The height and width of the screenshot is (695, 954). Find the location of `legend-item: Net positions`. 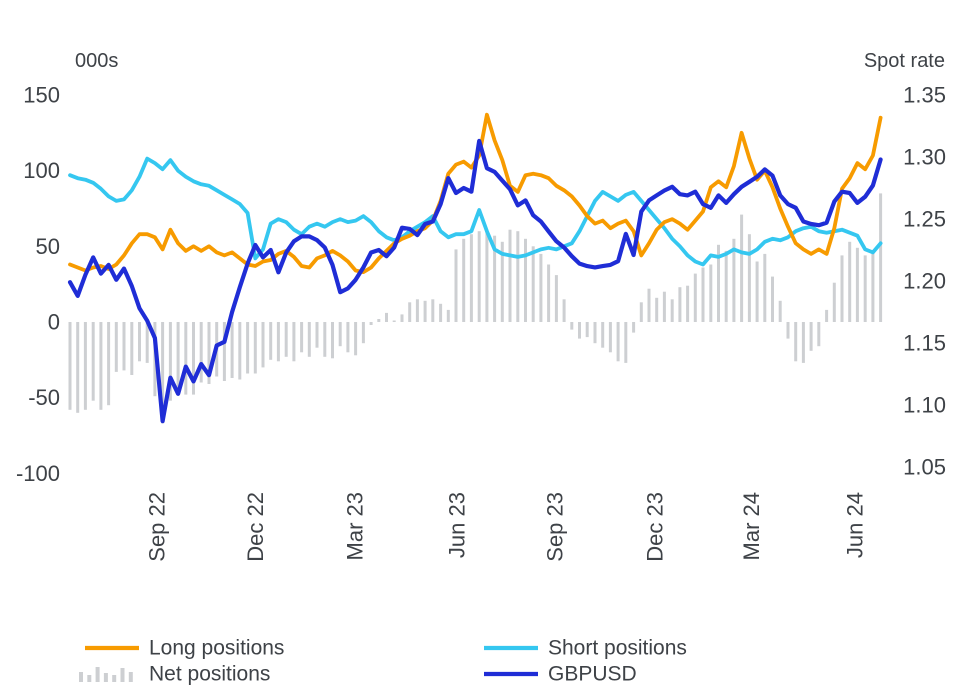

legend-item: Net positions is located at coordinates (174, 674).